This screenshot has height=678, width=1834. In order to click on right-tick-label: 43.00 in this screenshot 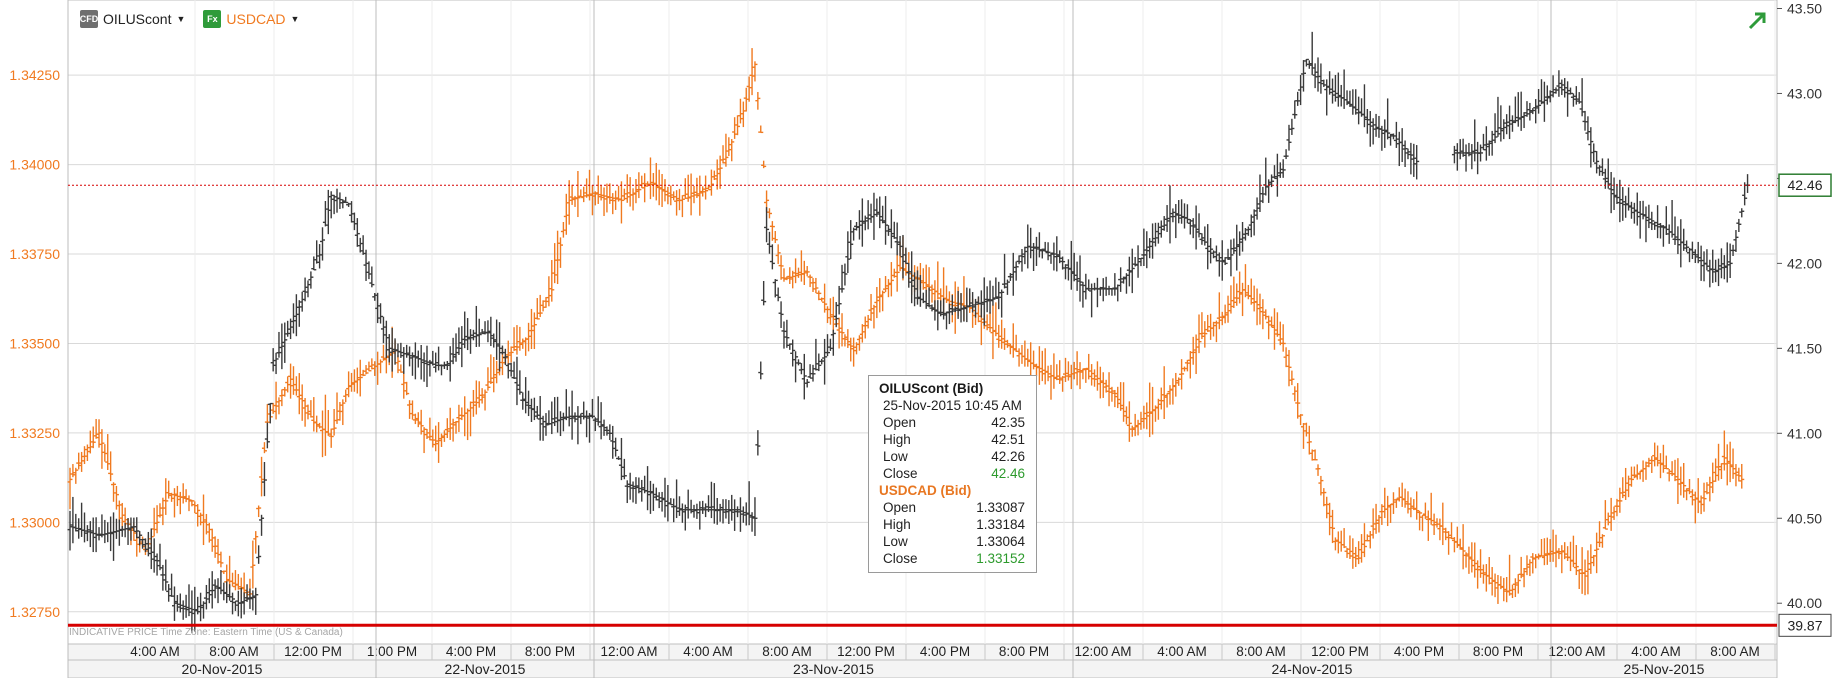, I will do `click(1804, 93)`.